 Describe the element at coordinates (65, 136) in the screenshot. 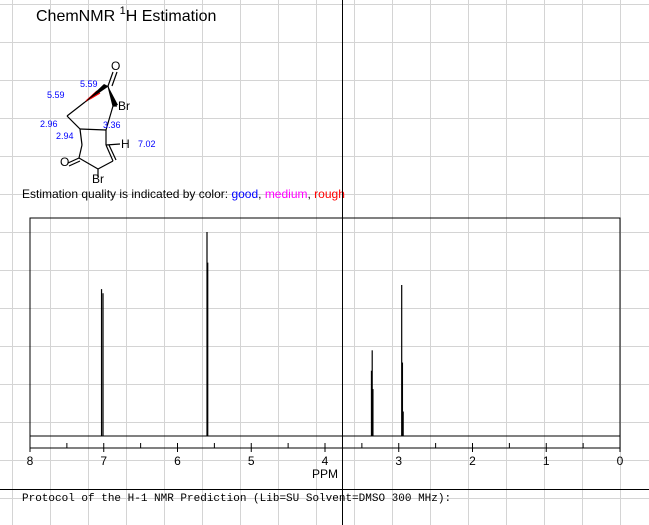

I see `shift-label: 2.94` at that location.